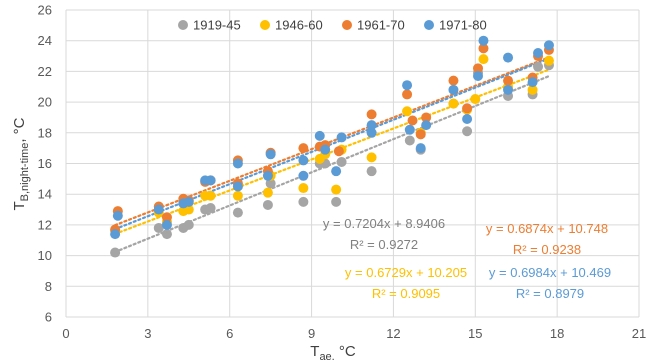 This screenshot has width=651, height=360. Describe the element at coordinates (547, 228) in the screenshot. I see `equation-1961-70: y = 0.6874x + 10.748` at that location.